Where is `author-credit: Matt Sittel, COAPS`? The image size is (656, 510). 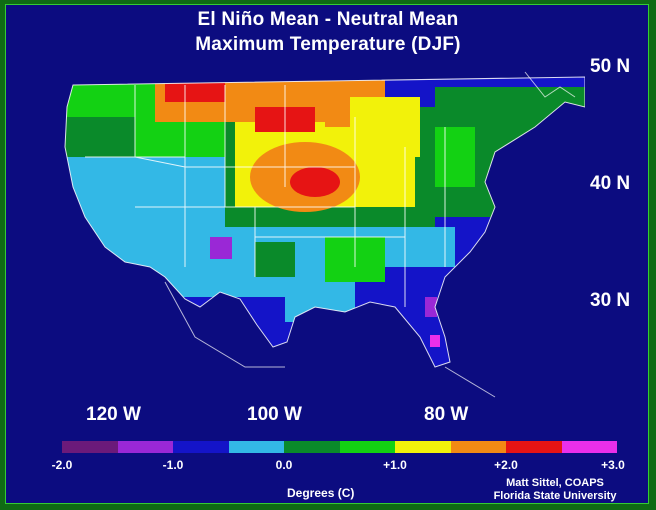
author-credit: Matt Sittel, COAPS is located at coordinates (555, 483).